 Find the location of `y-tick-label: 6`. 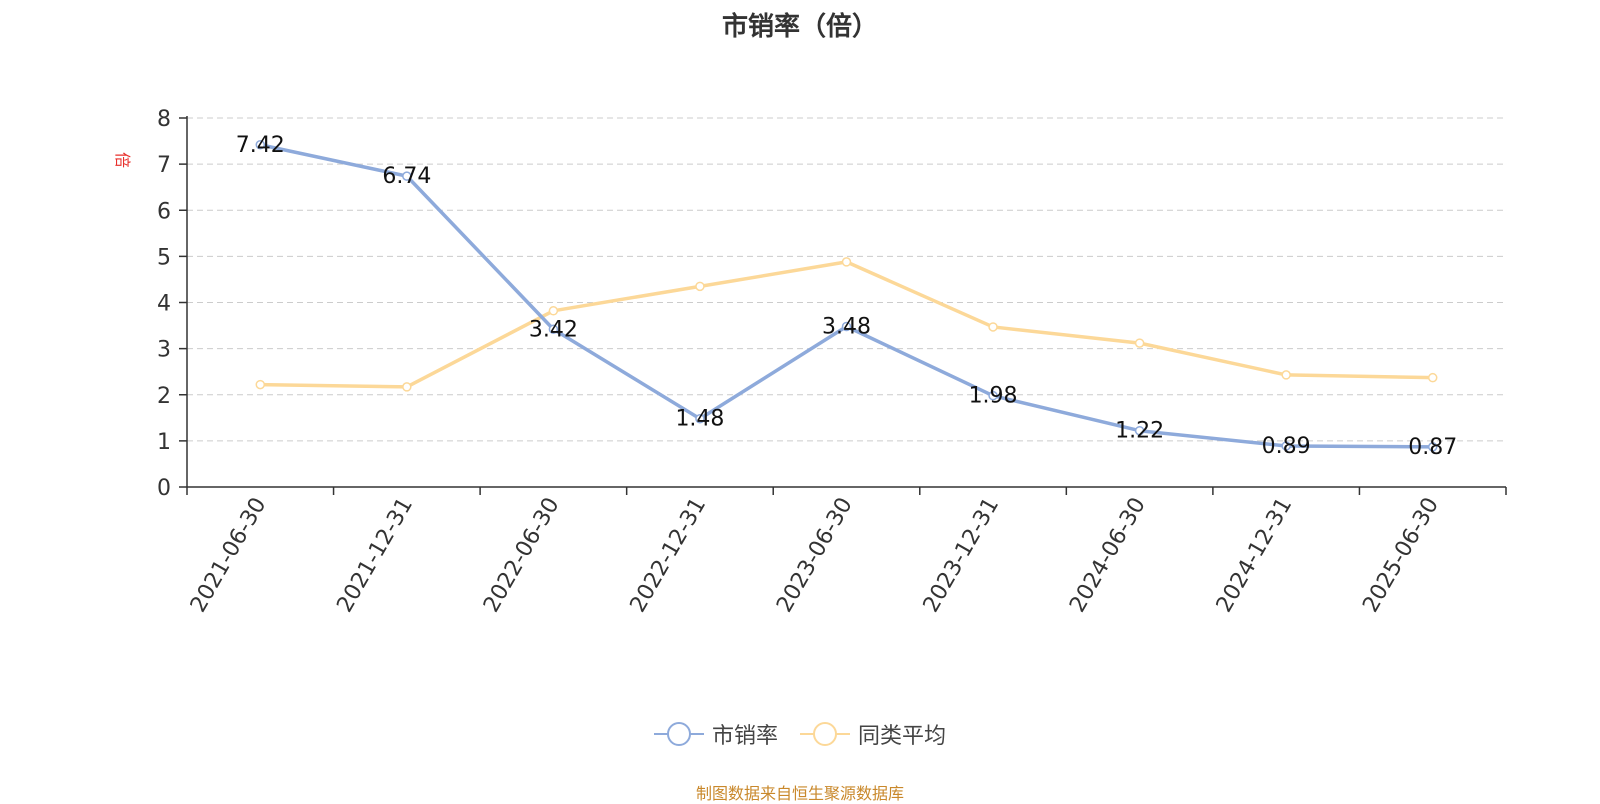

y-tick-label: 6 is located at coordinates (164, 211).